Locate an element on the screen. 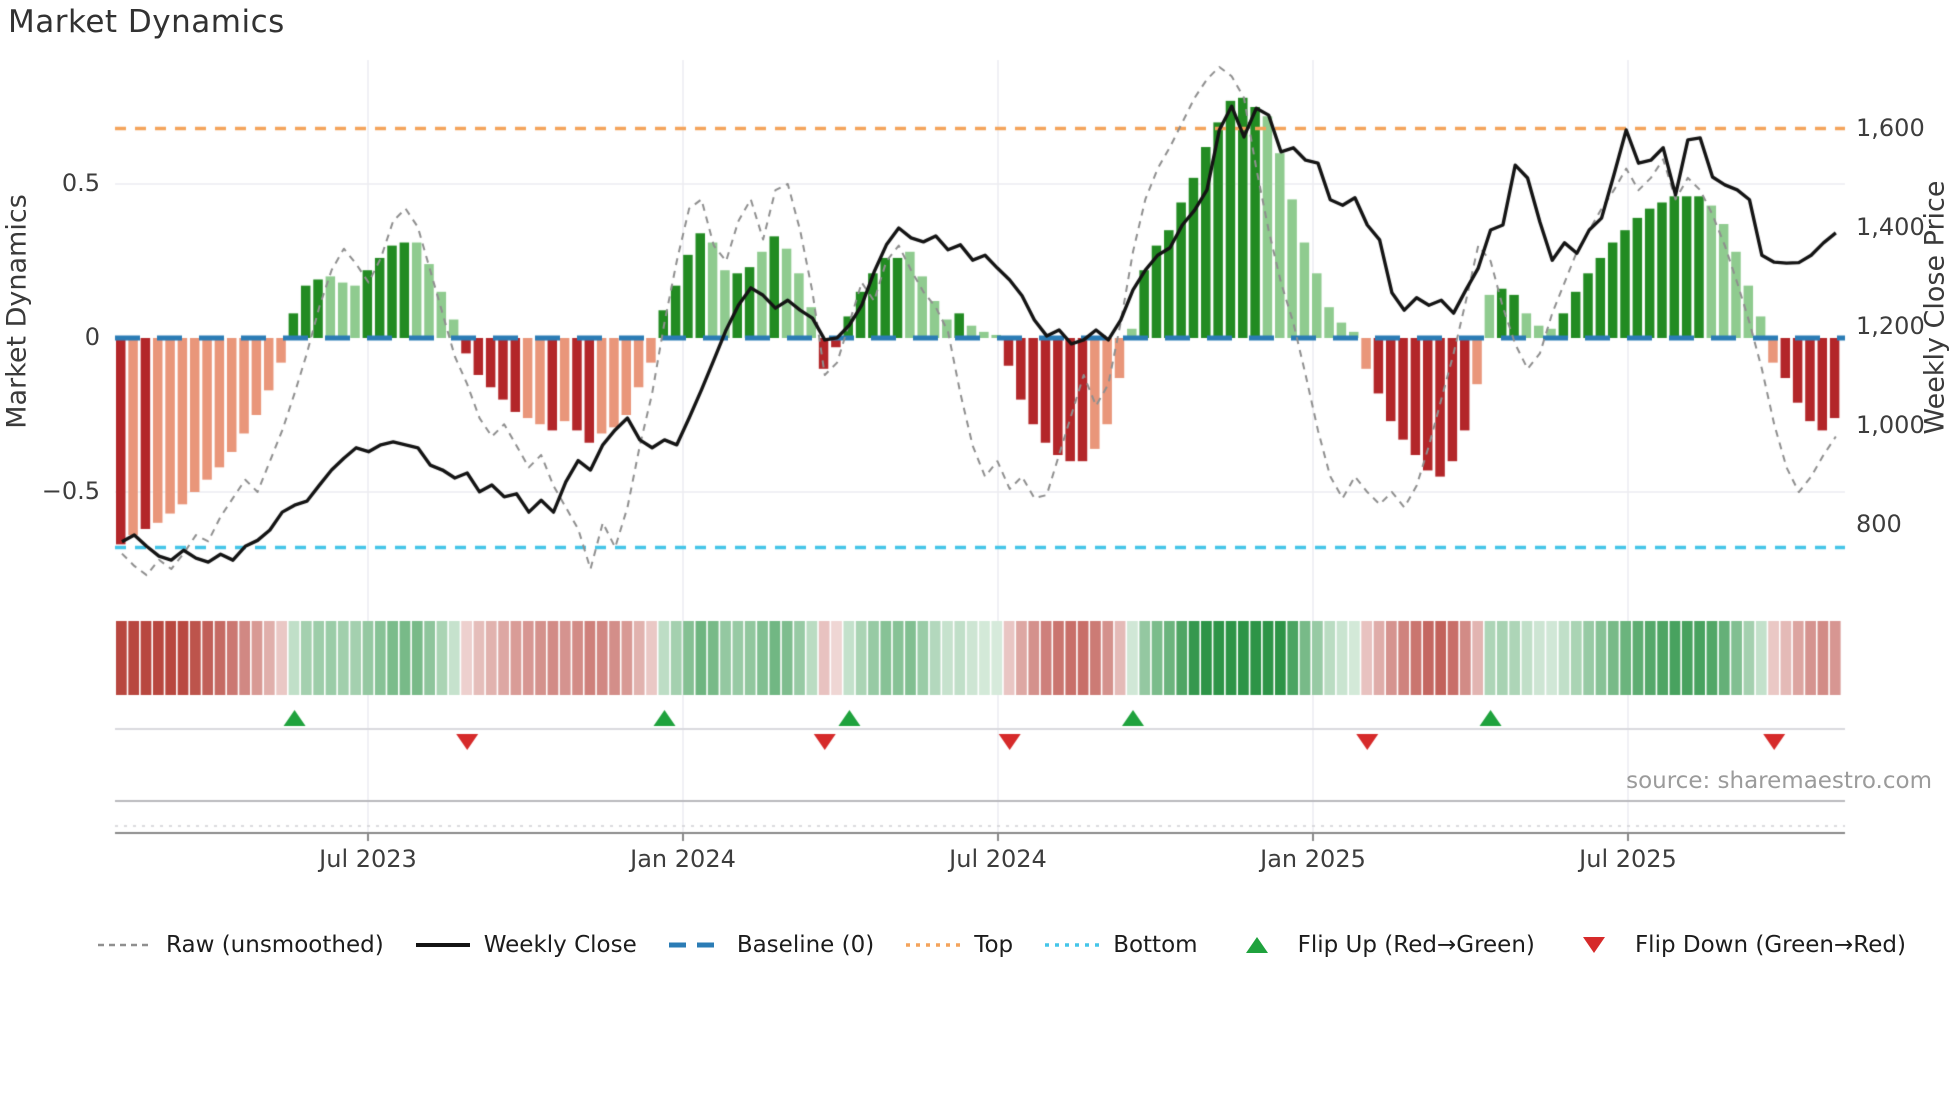  y-tick-label-right: 1,600 is located at coordinates (1890, 128).